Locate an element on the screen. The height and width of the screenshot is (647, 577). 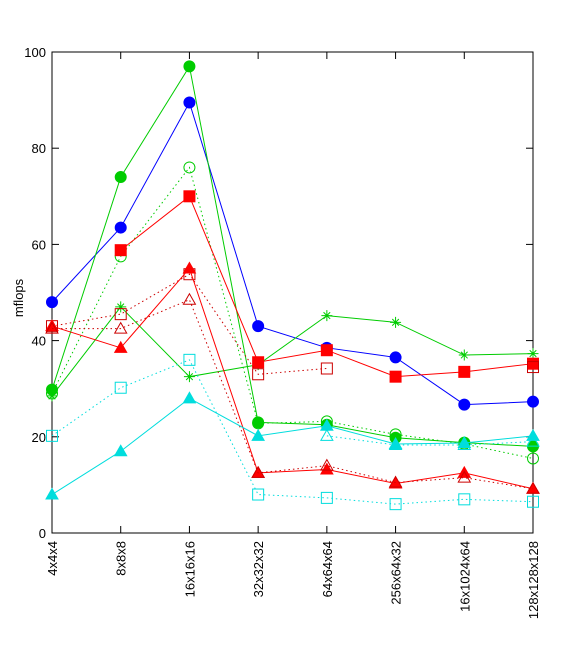
x-tick-label: 256x64x32 is located at coordinates (396, 573).